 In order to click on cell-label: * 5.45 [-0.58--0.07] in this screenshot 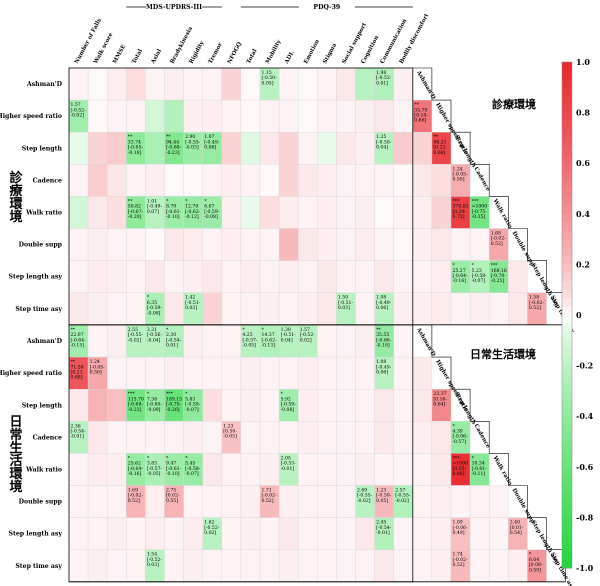, I will do `click(193, 466)`.